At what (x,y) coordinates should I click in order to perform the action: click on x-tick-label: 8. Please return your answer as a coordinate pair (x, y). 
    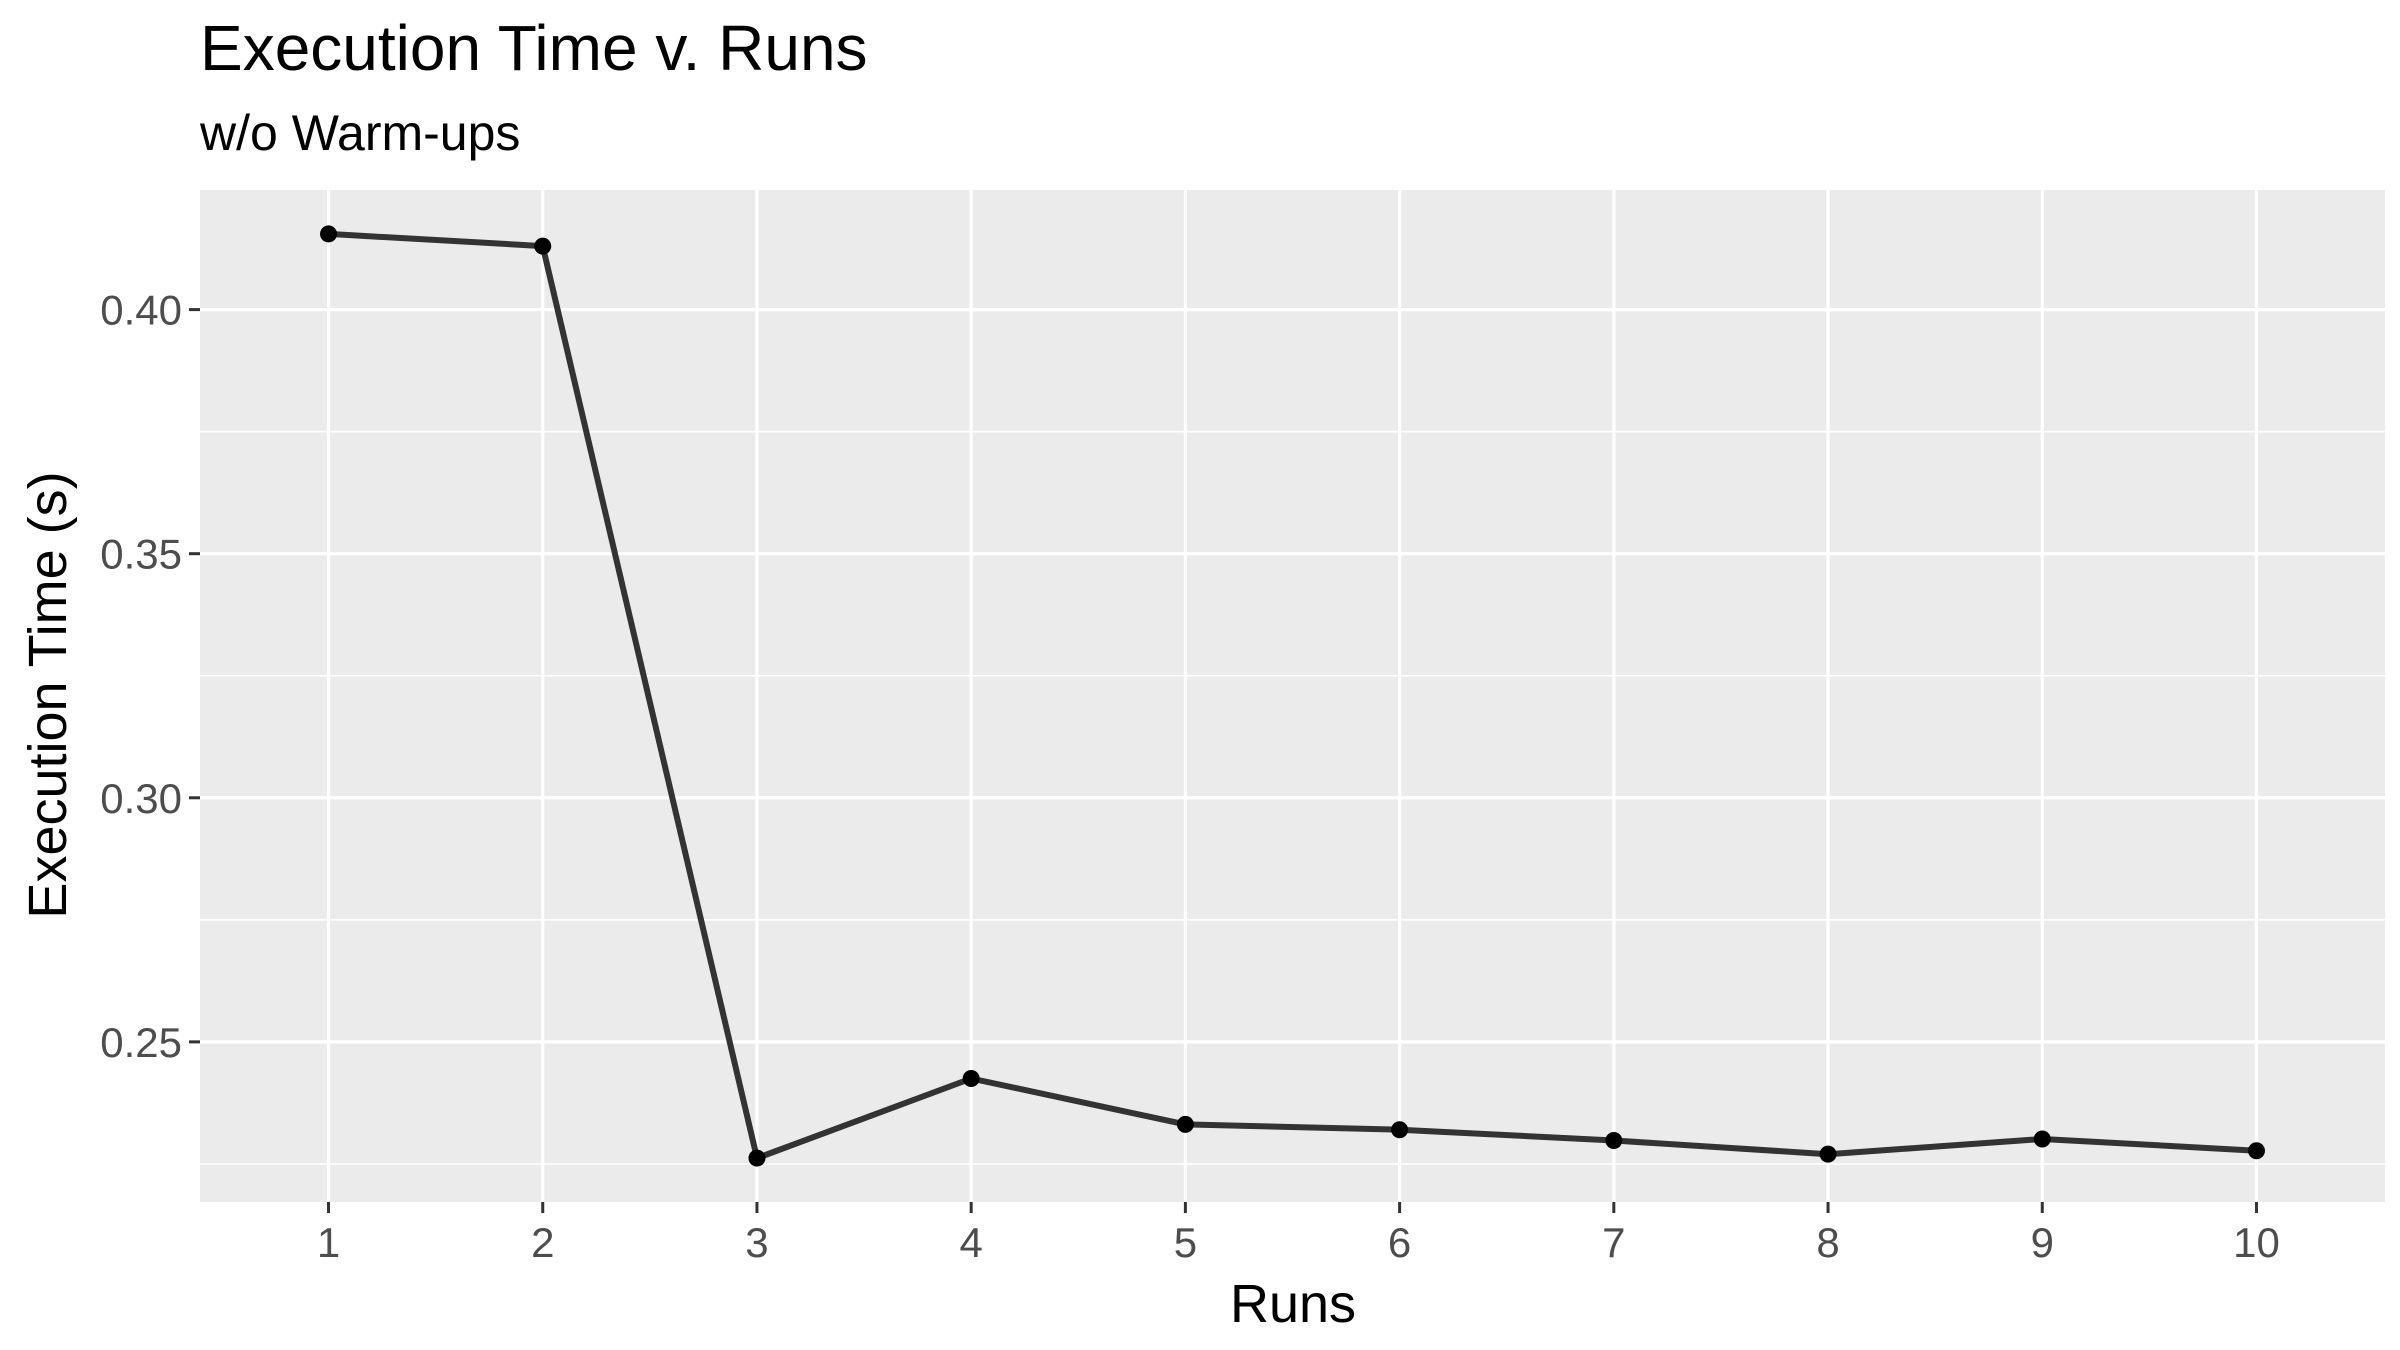
    Looking at the image, I should click on (1827, 1242).